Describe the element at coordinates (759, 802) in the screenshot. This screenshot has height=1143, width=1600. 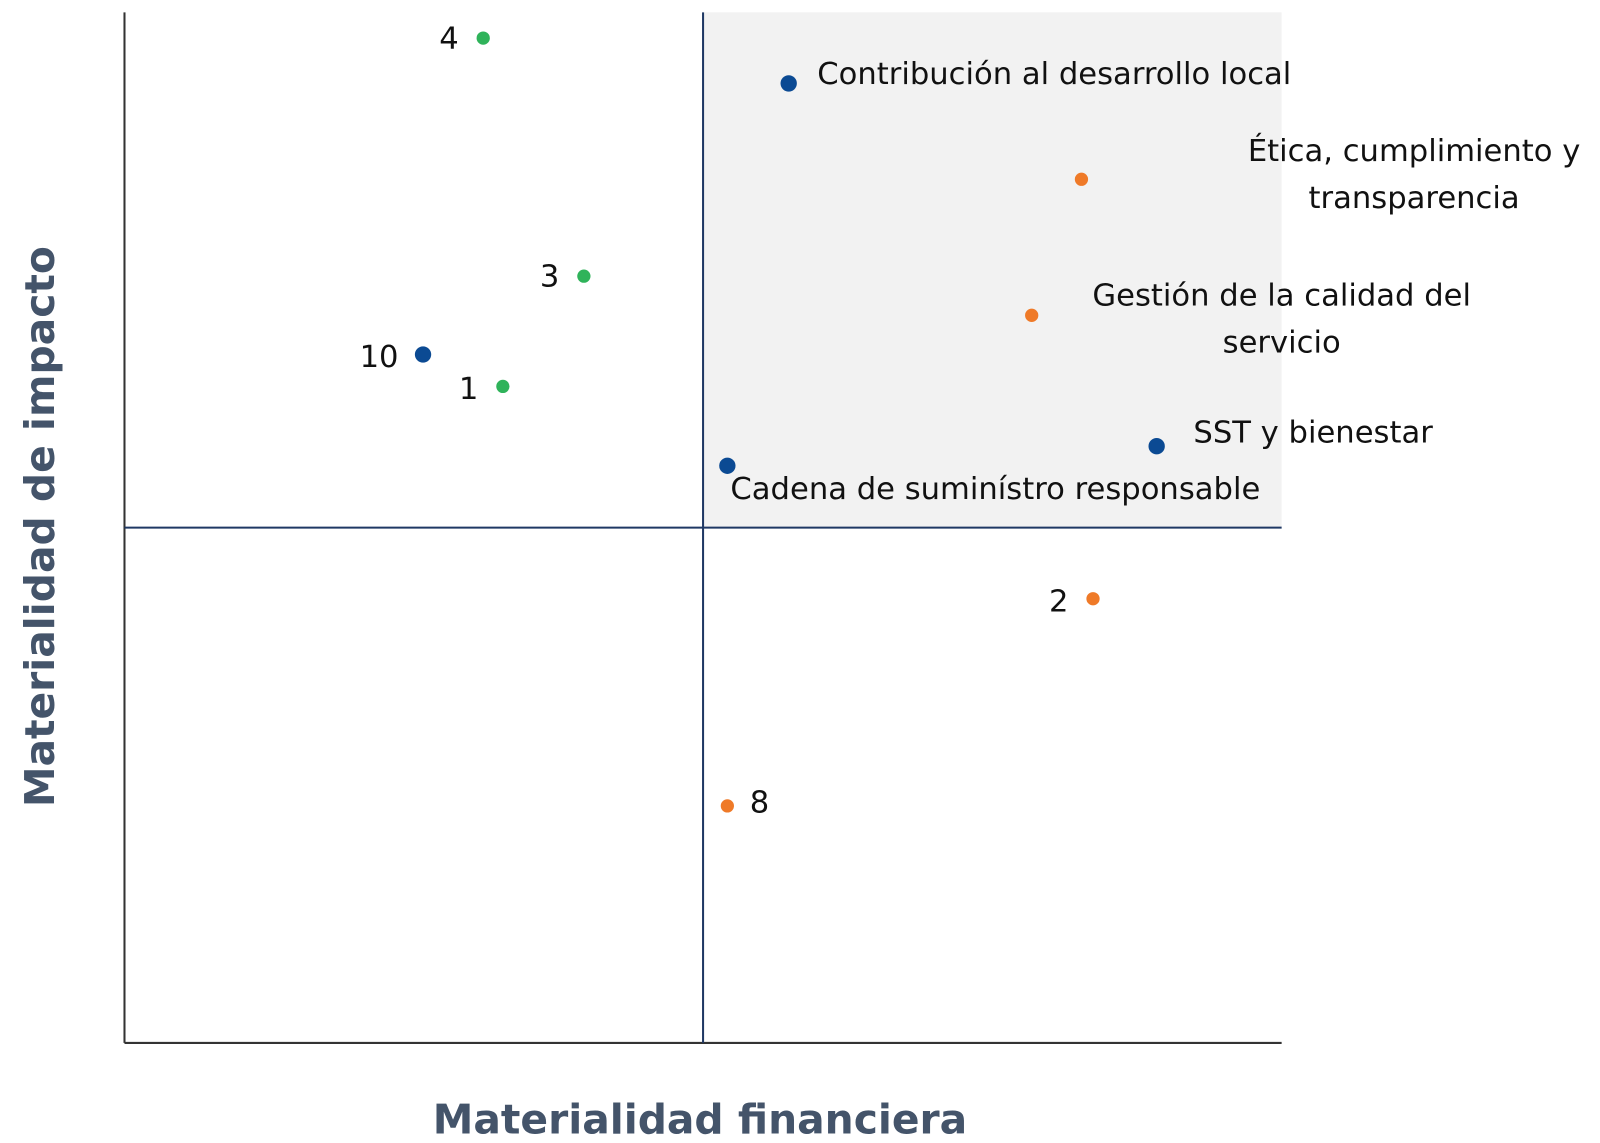
I see `point-label: 8` at that location.